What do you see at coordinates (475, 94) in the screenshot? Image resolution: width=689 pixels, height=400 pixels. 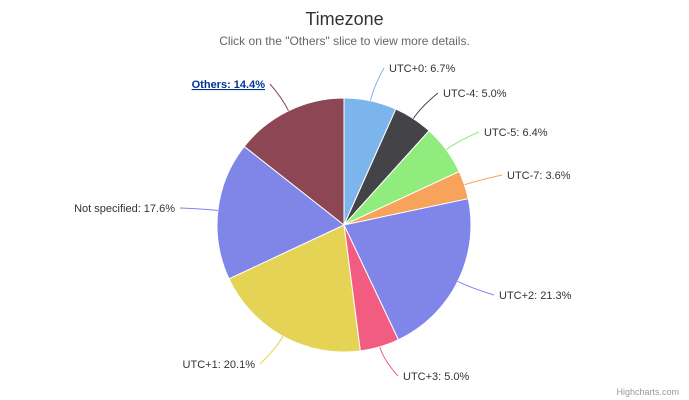 I see `label-utc-4: UTC-4: 5.0%` at bounding box center [475, 94].